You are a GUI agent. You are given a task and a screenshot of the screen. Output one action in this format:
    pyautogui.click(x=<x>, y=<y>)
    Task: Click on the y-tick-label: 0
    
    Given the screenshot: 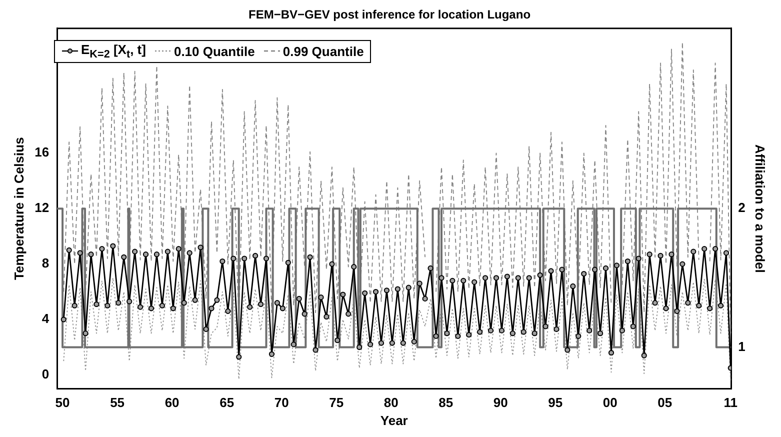 What is the action you would take?
    pyautogui.click(x=46, y=374)
    